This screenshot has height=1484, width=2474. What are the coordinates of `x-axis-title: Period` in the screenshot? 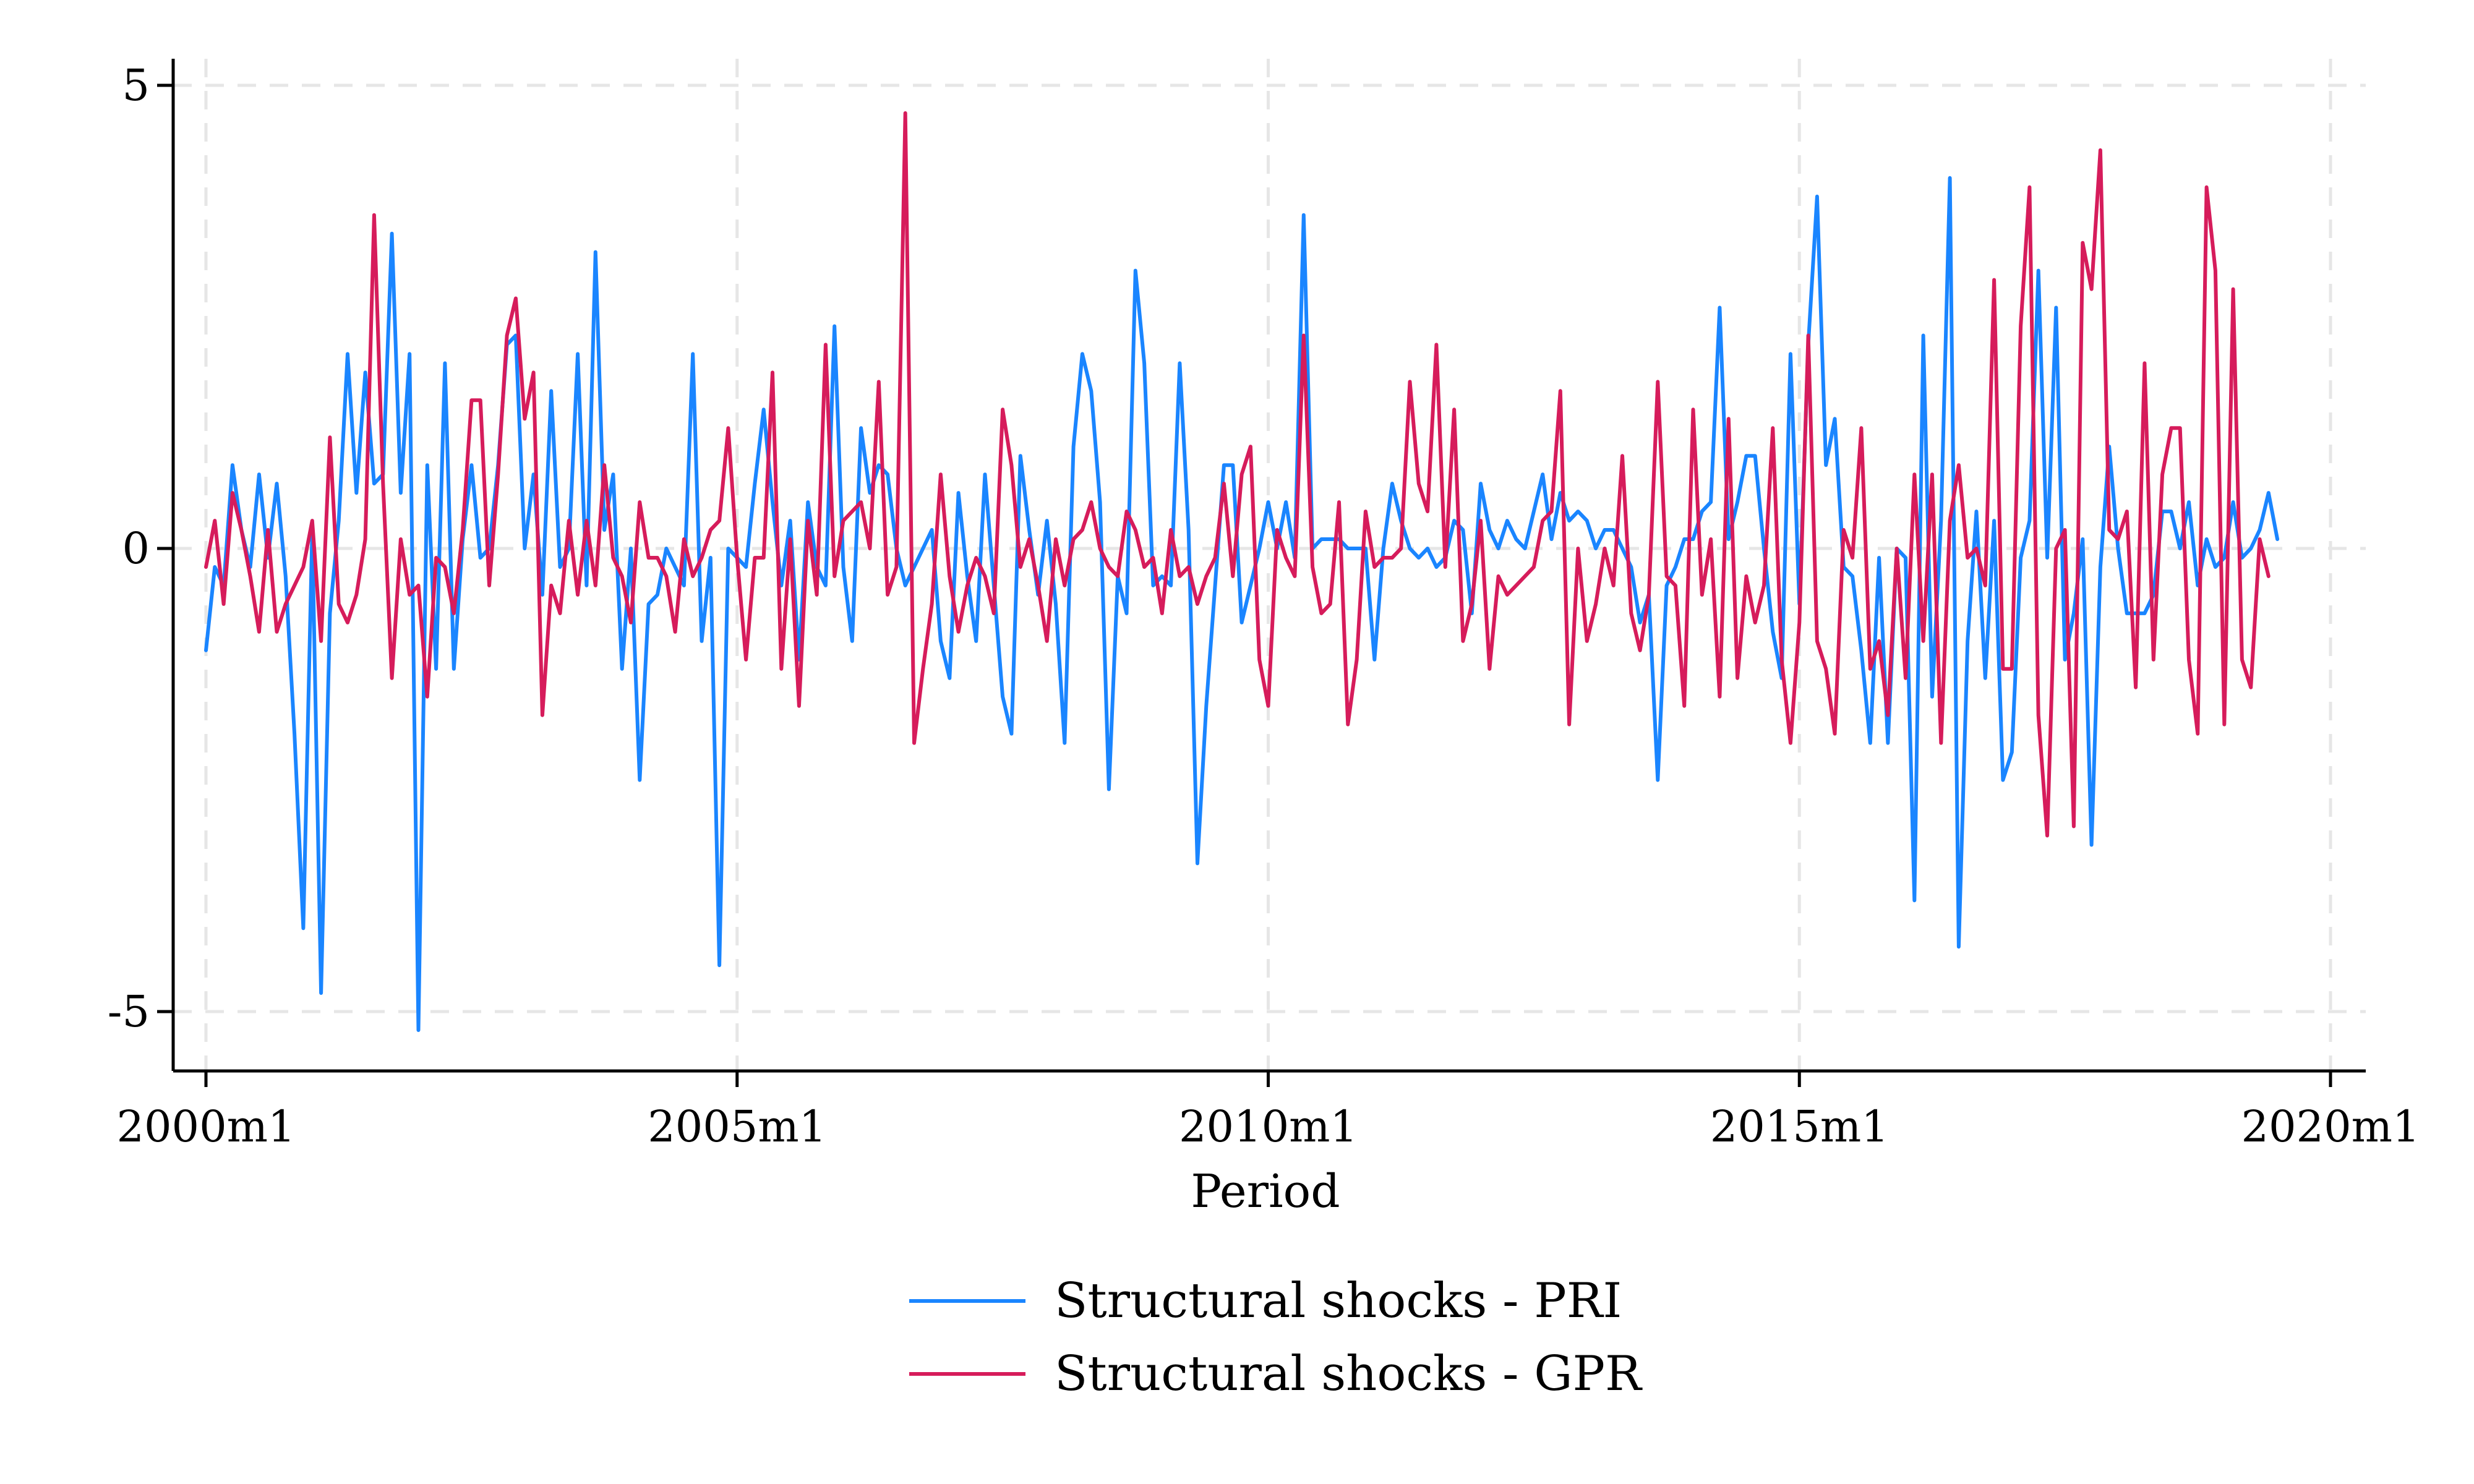 It's located at (1265, 1191).